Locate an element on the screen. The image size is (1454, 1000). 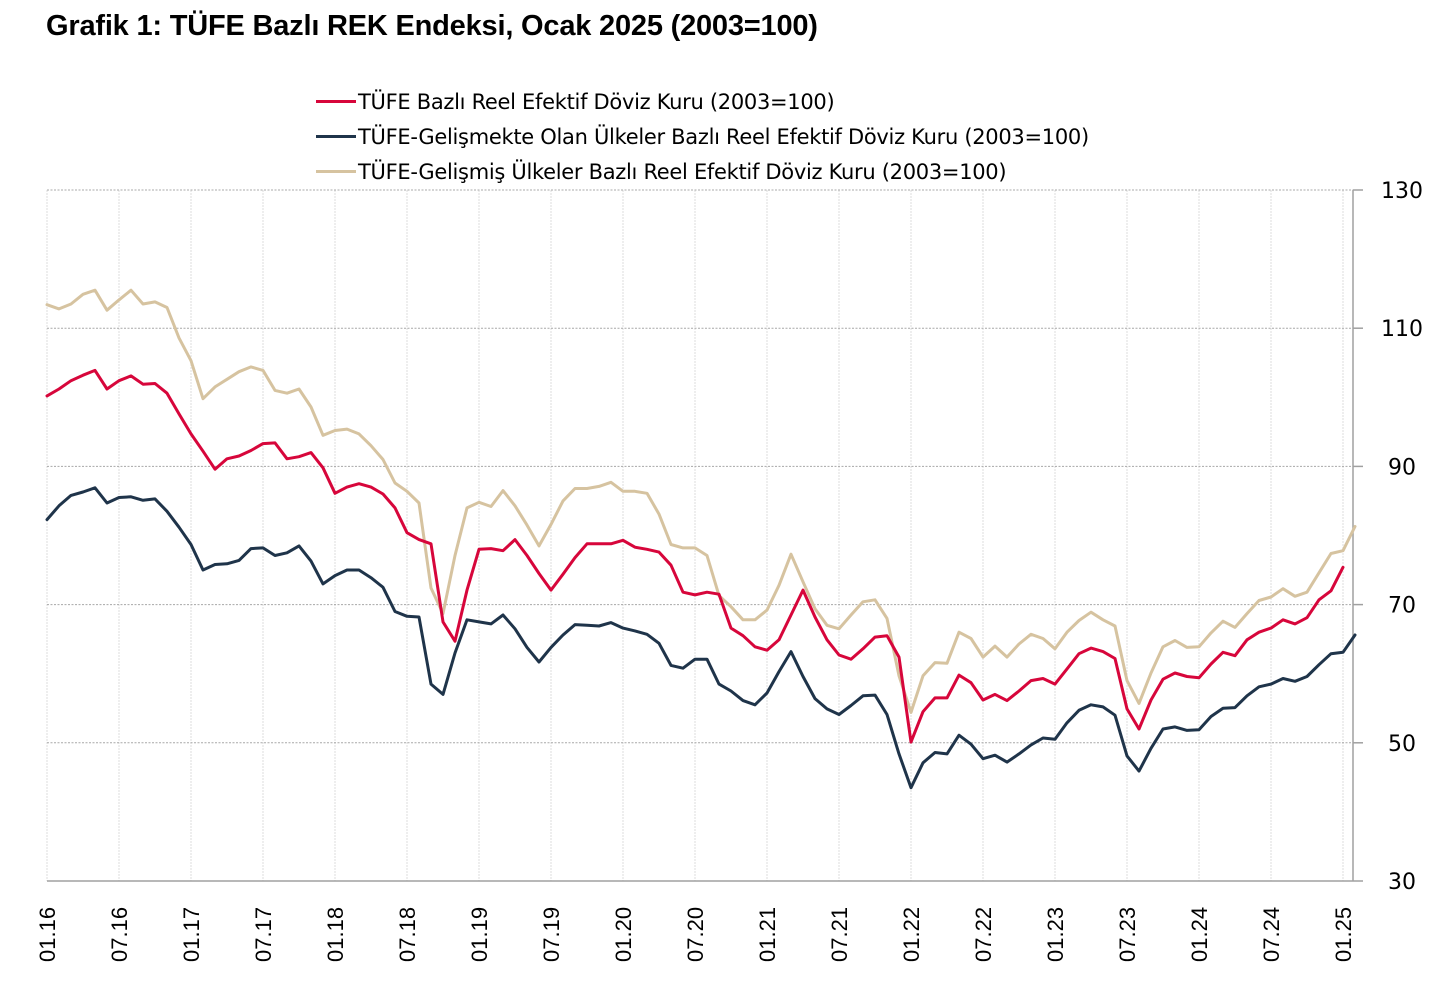
x-tick-label: 01.25 is located at coordinates (1343, 934).